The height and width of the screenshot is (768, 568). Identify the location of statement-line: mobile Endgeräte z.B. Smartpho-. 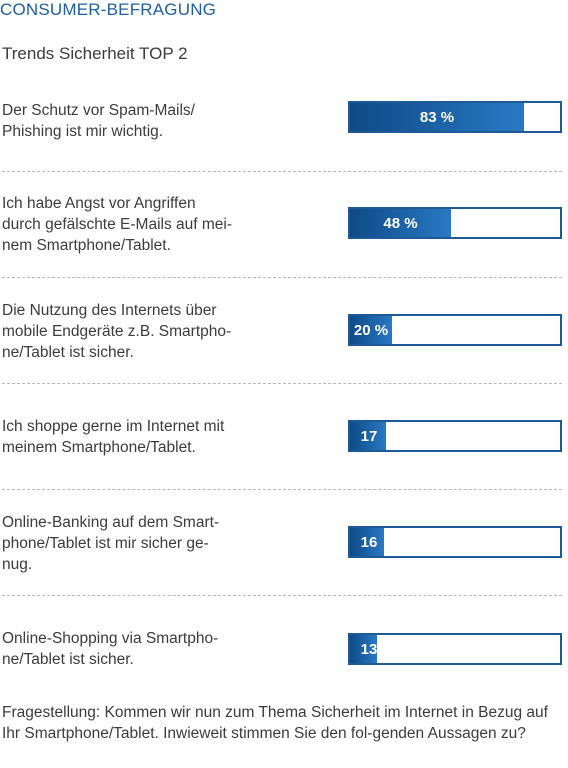
(117, 331).